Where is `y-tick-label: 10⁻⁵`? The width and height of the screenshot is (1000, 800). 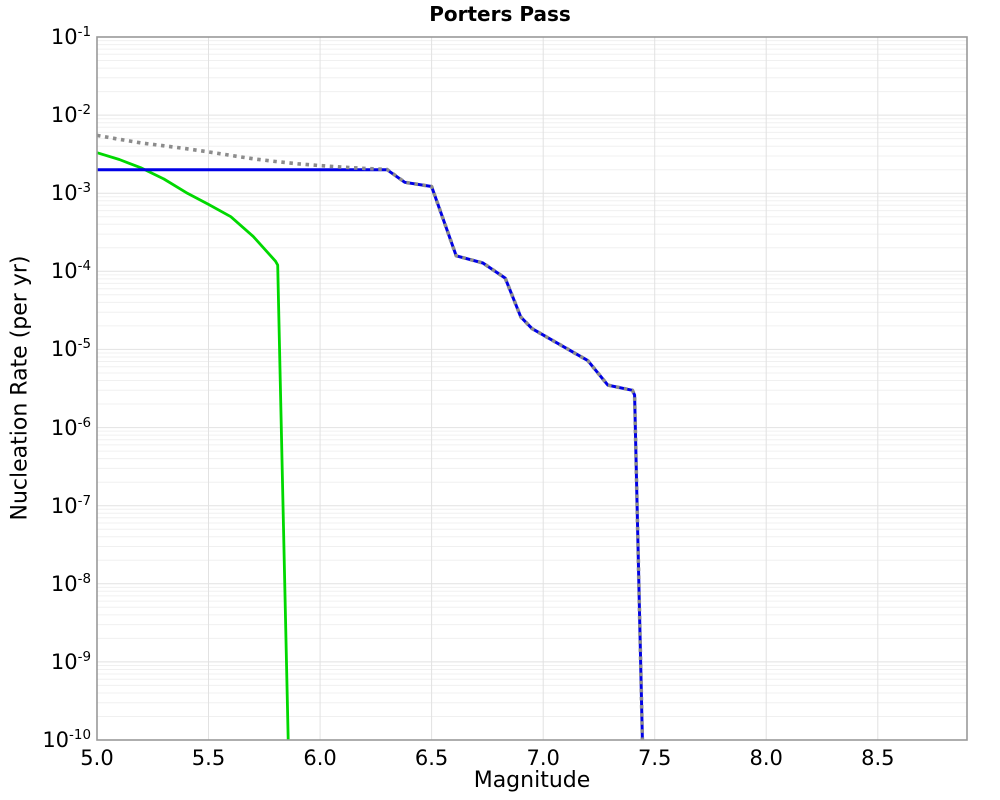
y-tick-label: 10⁻⁵ is located at coordinates (70, 349).